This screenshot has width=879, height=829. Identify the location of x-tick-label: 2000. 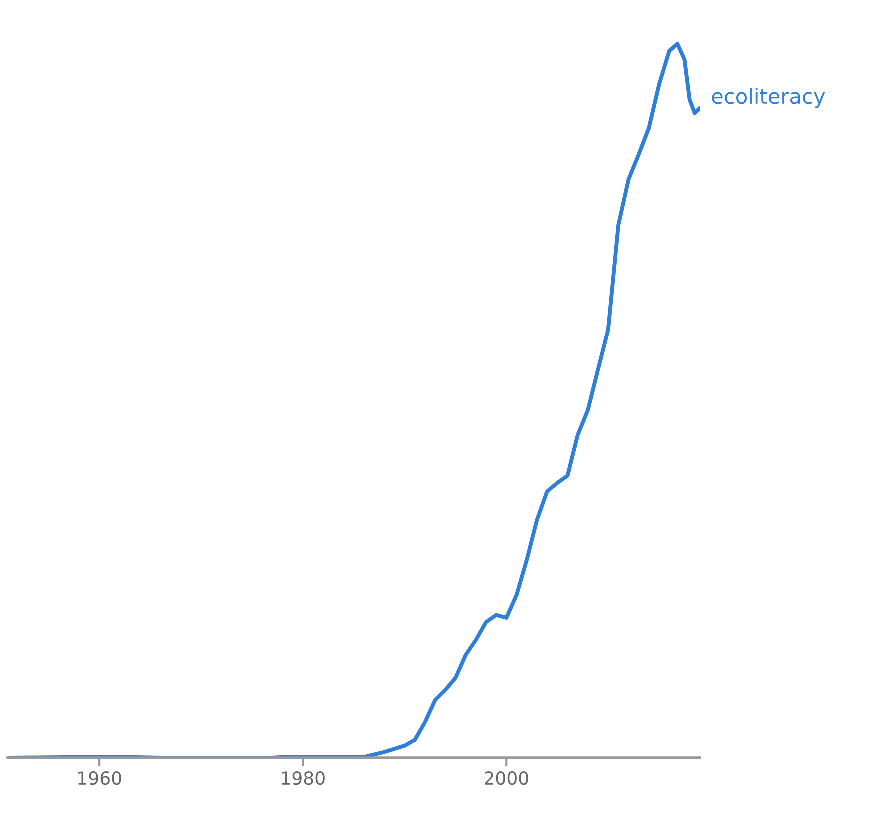
(506, 779).